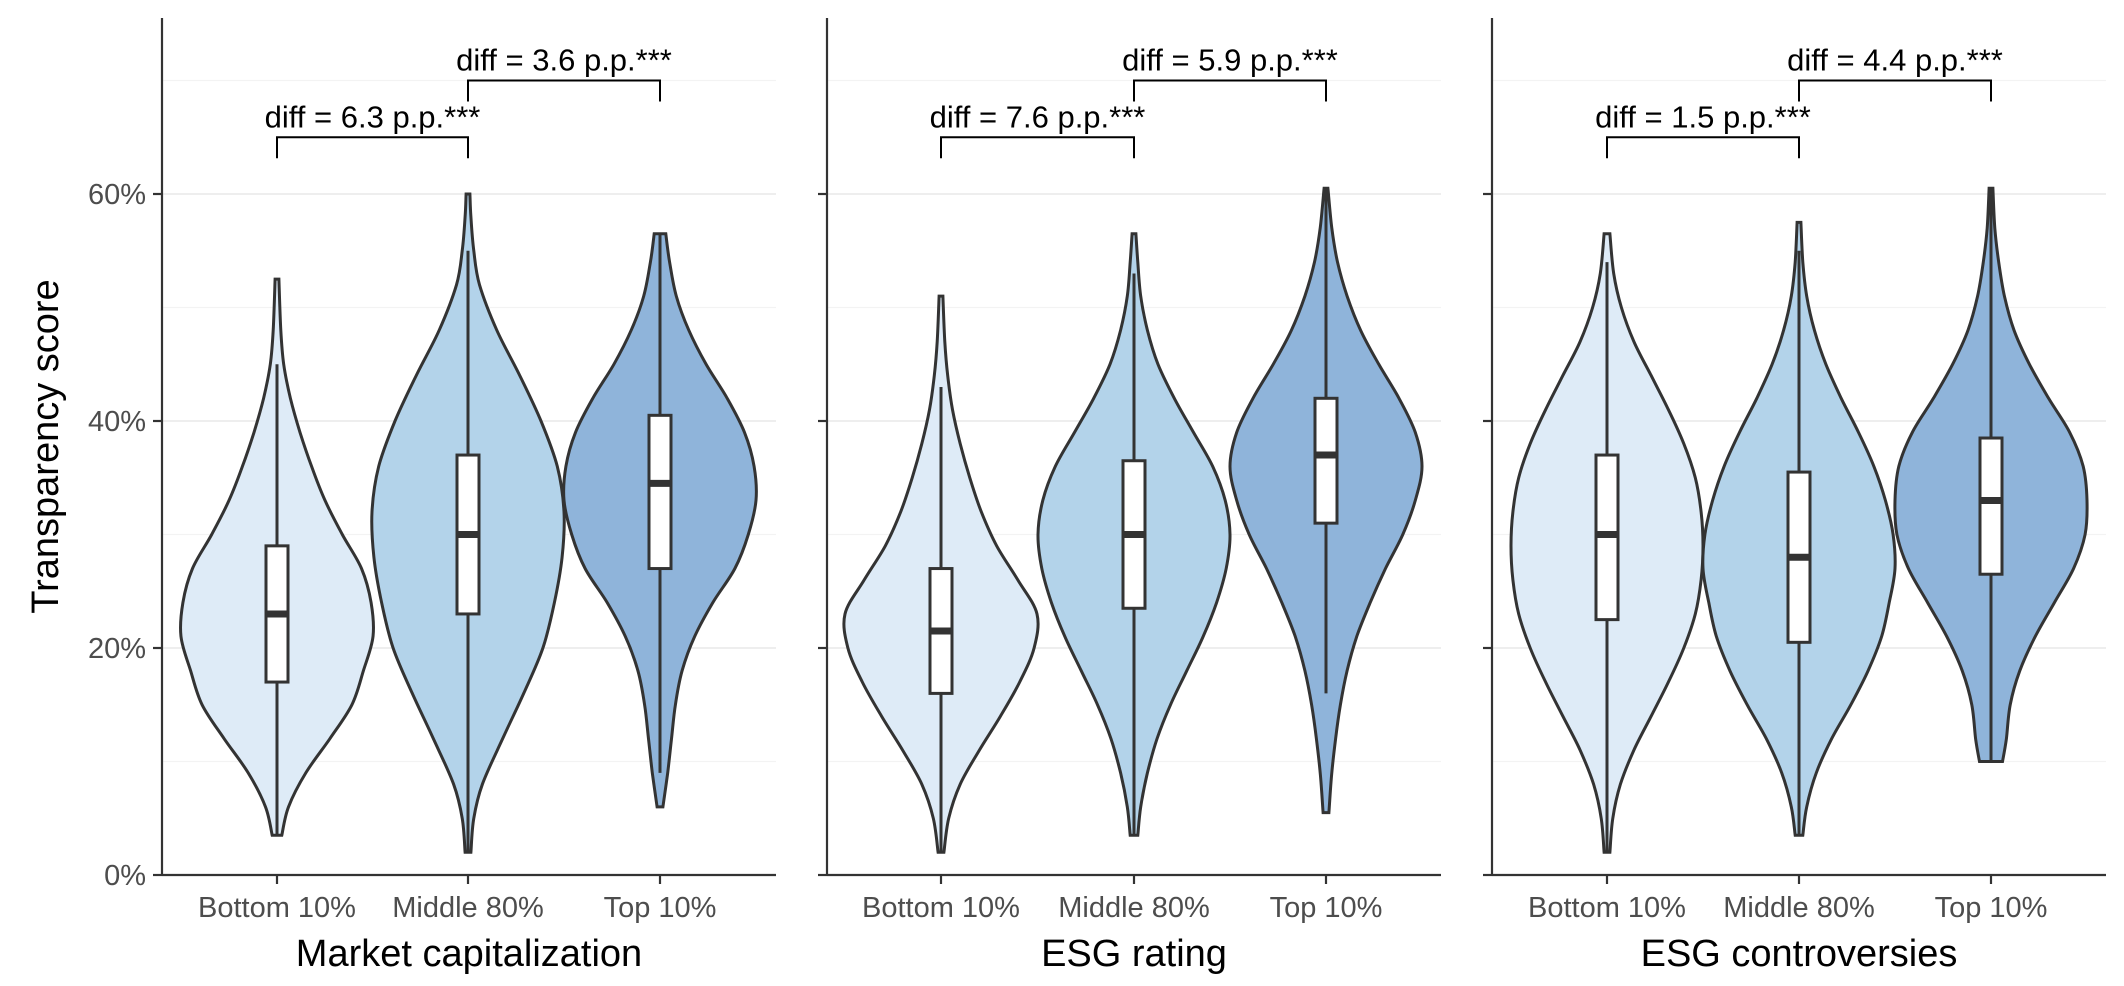 Image resolution: width=2124 pixels, height=986 pixels. Describe the element at coordinates (373, 116) in the screenshot. I see `bracket-label: diff = 6.3 p.p.***` at that location.